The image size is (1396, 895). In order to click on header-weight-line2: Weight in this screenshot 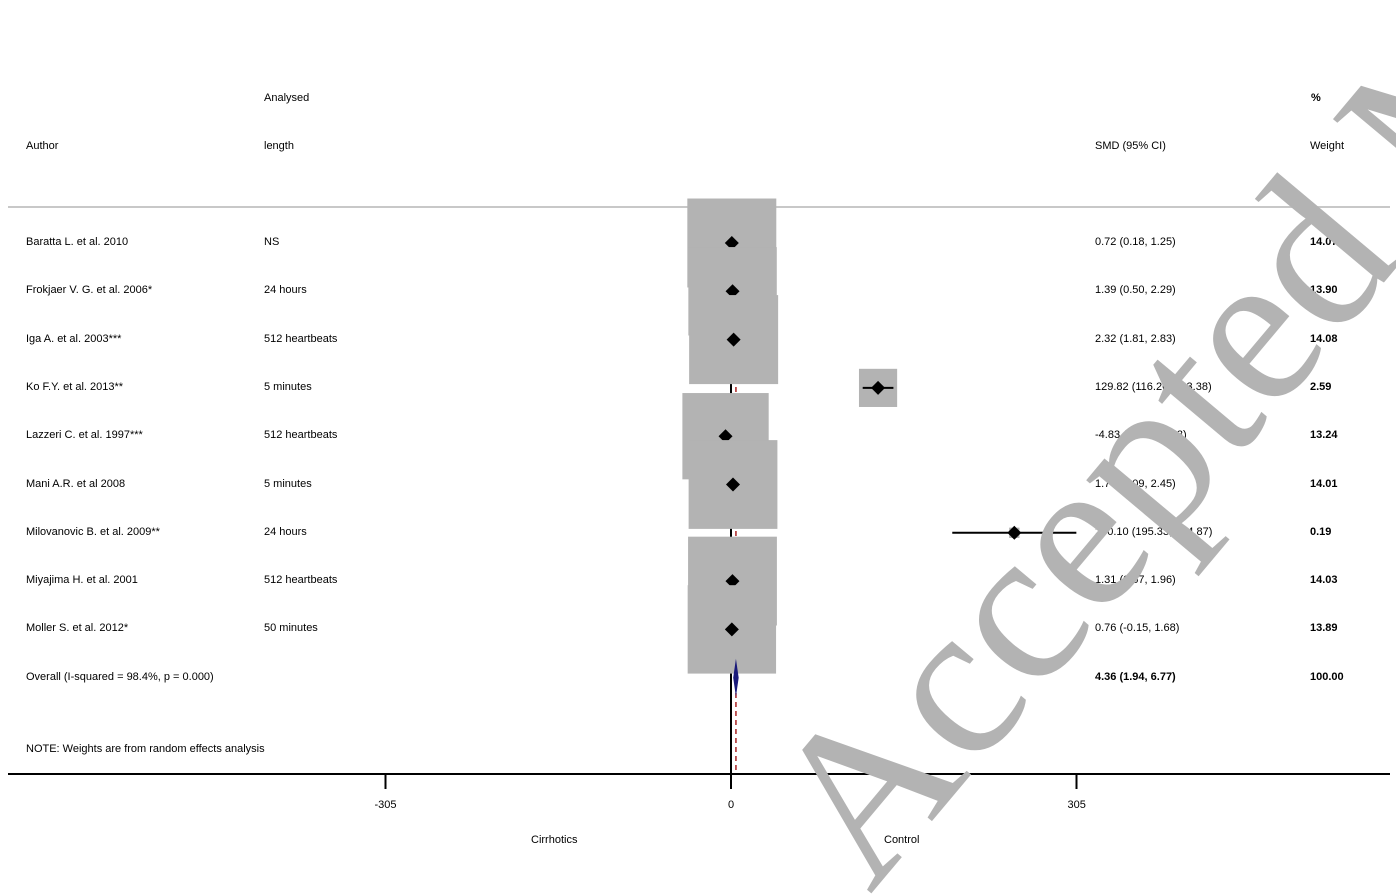, I will do `click(1327, 146)`.